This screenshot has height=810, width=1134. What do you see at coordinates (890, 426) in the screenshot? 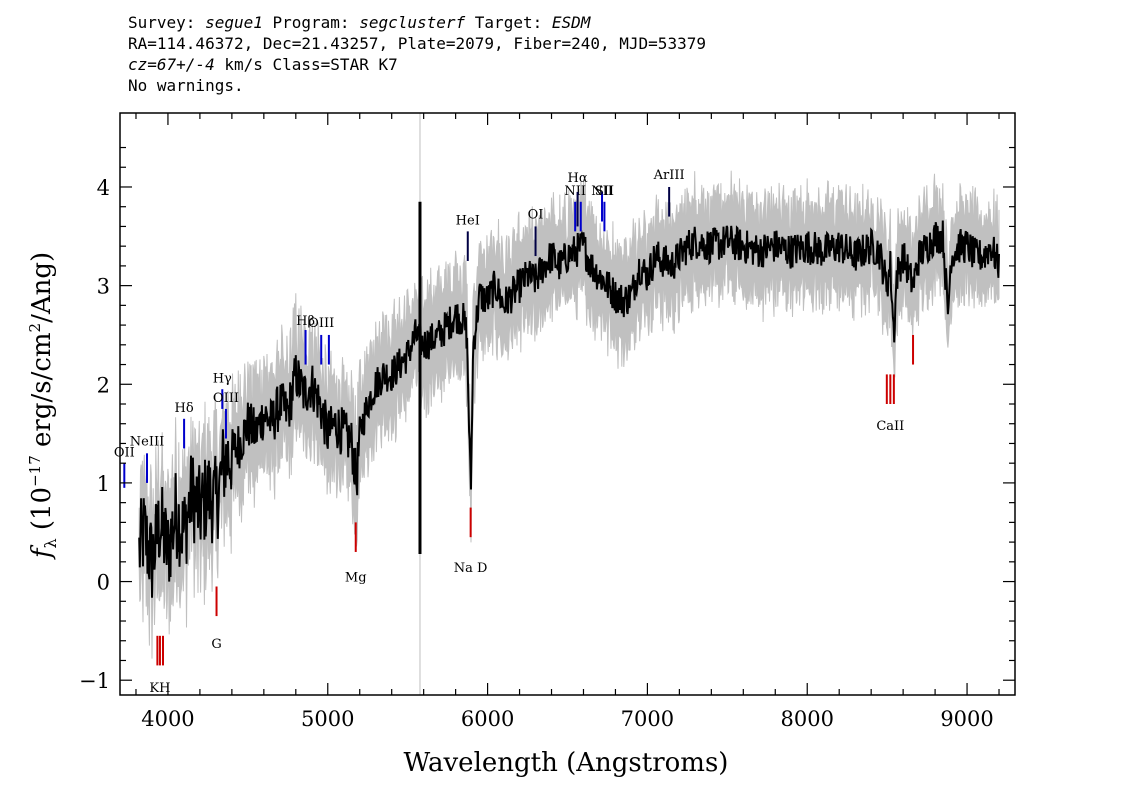
I see `line-marker-label: CaII` at bounding box center [890, 426].